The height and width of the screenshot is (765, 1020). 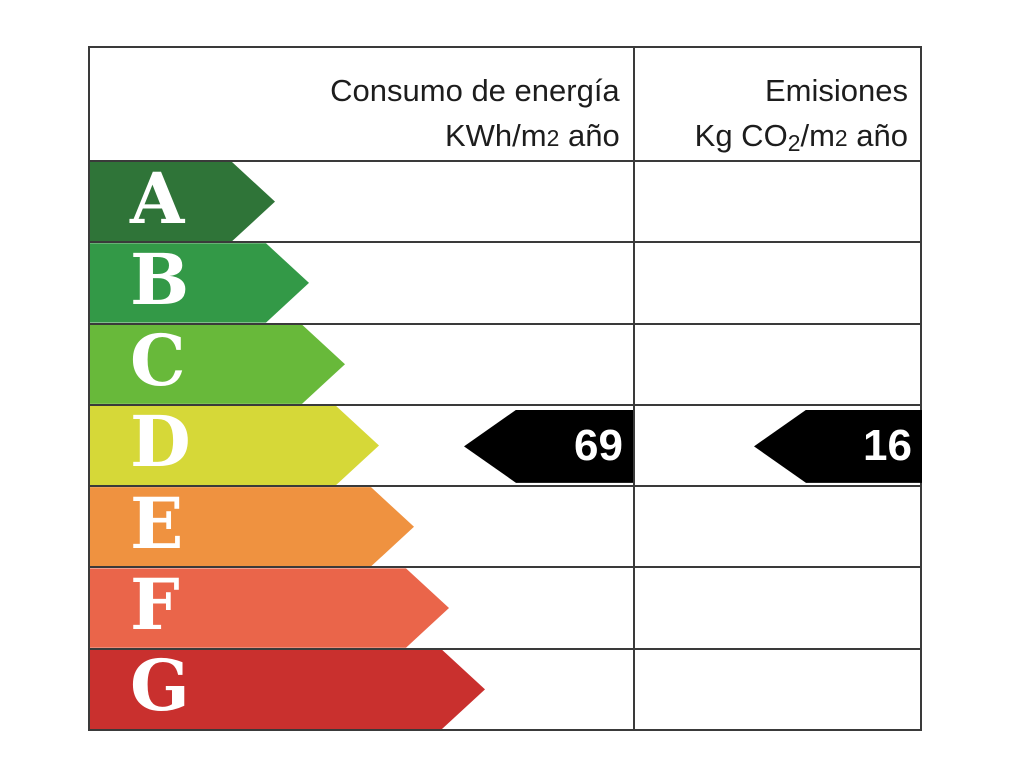 I want to click on rating-arrow-d, so click(x=234, y=445).